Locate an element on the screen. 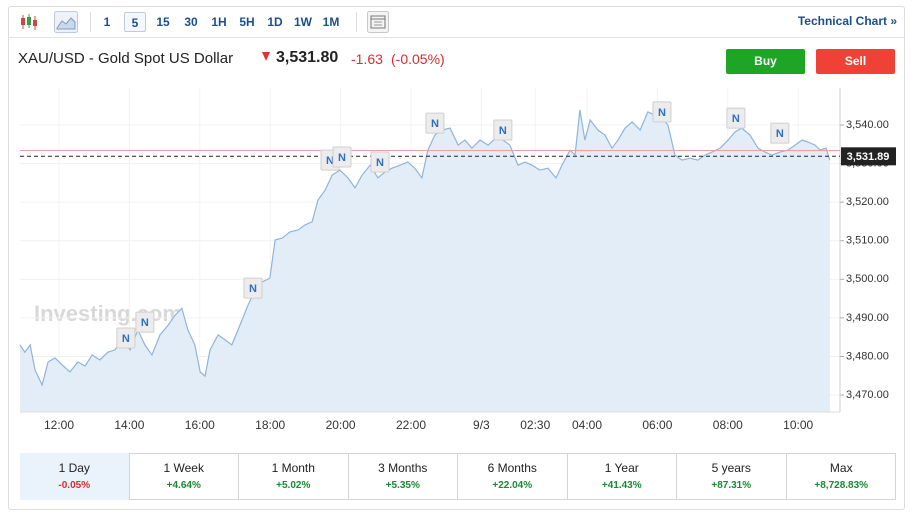 The width and height of the screenshot is (915, 520). x-tick-label: 16:00 is located at coordinates (200, 425).